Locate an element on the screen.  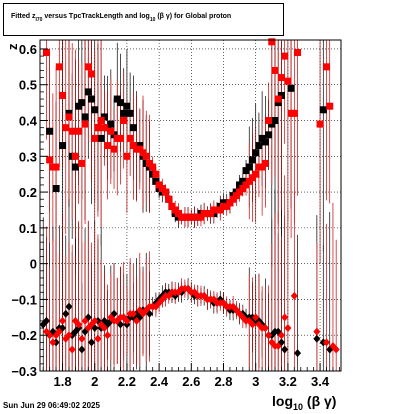
title-text-part1: Fitted z is located at coordinates (23, 16).